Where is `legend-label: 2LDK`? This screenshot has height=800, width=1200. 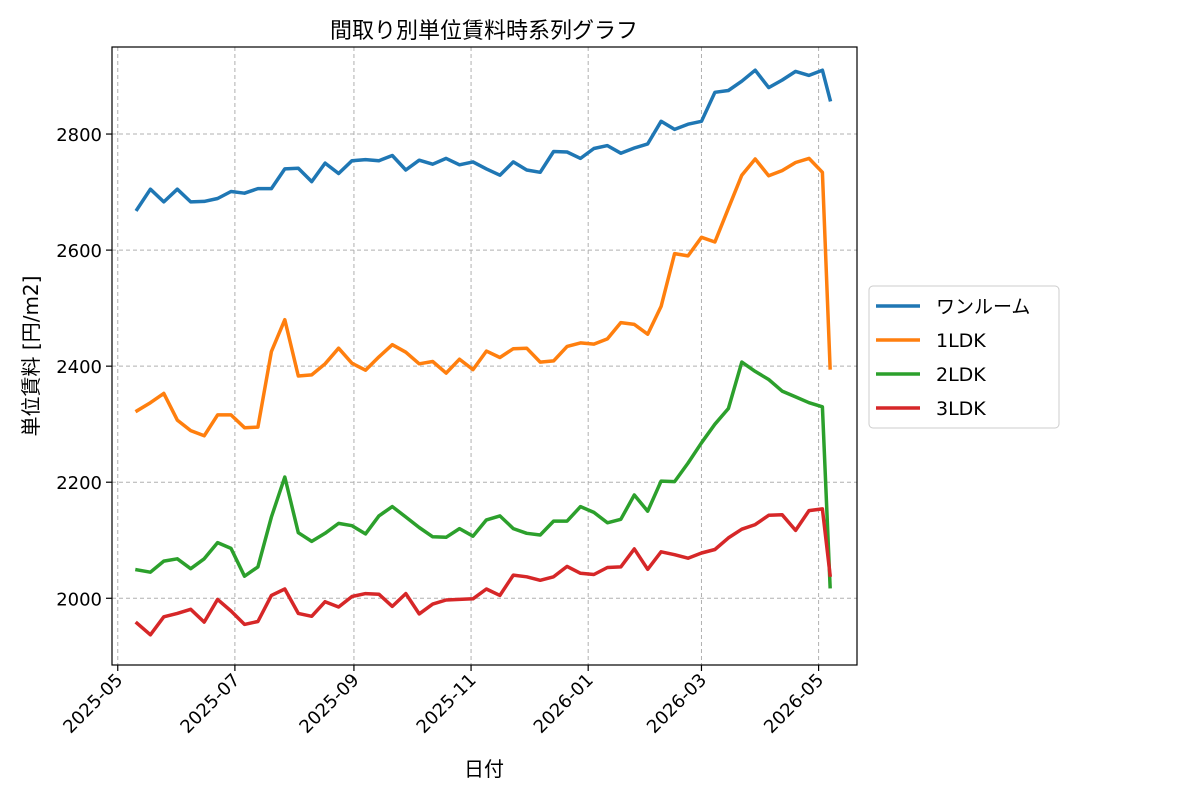
legend-label: 2LDK is located at coordinates (961, 375).